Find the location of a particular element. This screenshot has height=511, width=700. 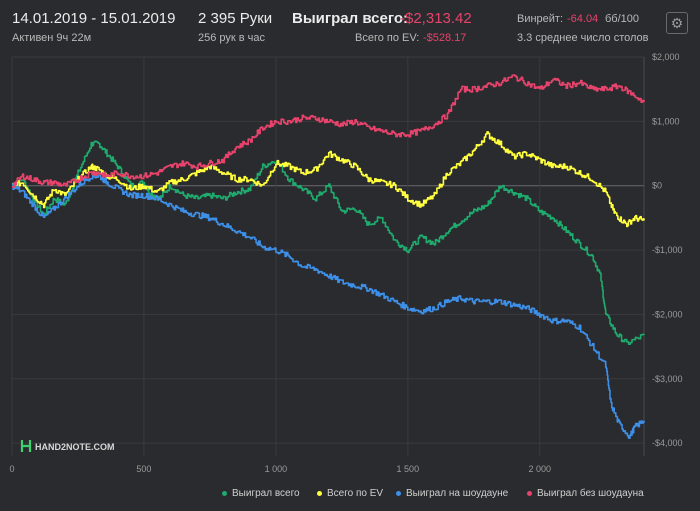

y-tick-label: -$4,000 is located at coordinates (667, 443).